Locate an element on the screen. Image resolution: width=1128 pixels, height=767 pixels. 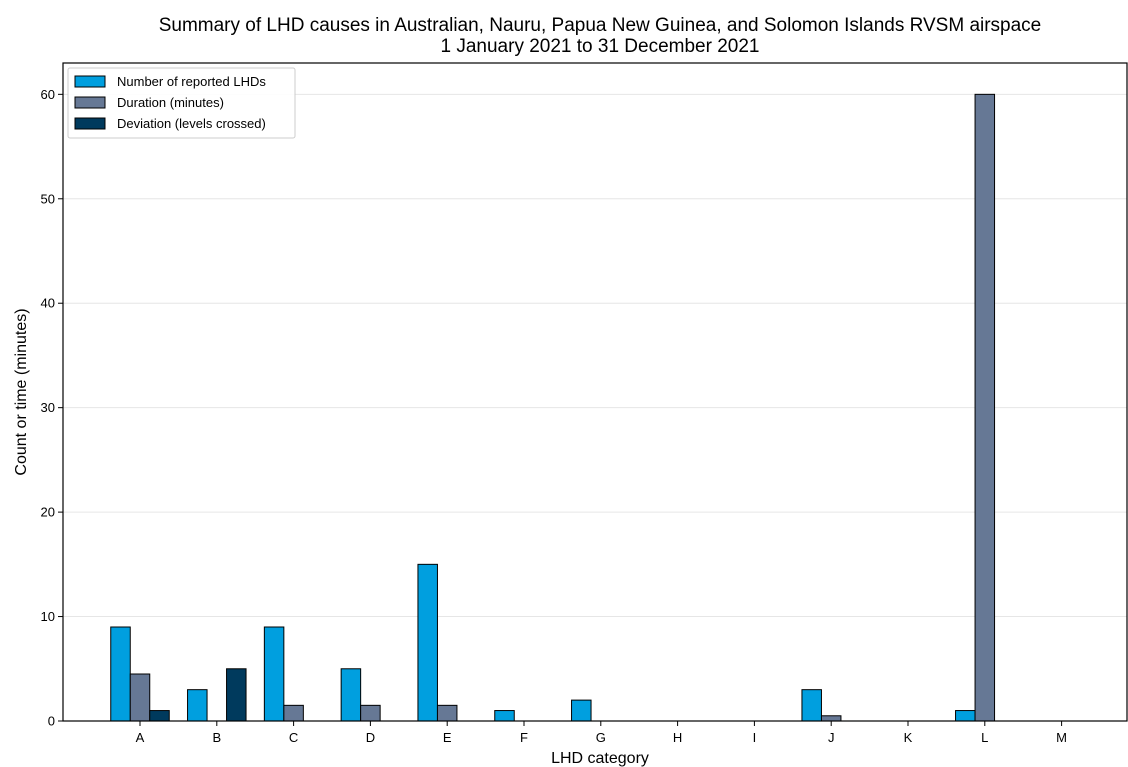
y-tick-label: 40 is located at coordinates (48, 303).